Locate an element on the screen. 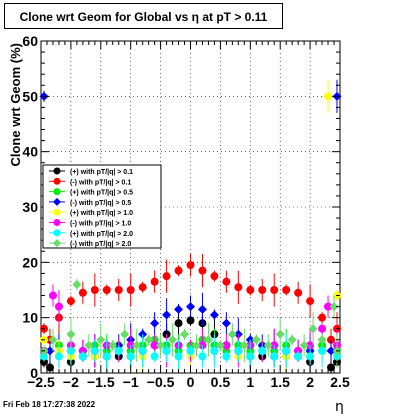 This screenshot has width=400, height=414. legend-entry: (-) with pT/|q| > 0.1 is located at coordinates (90, 181).